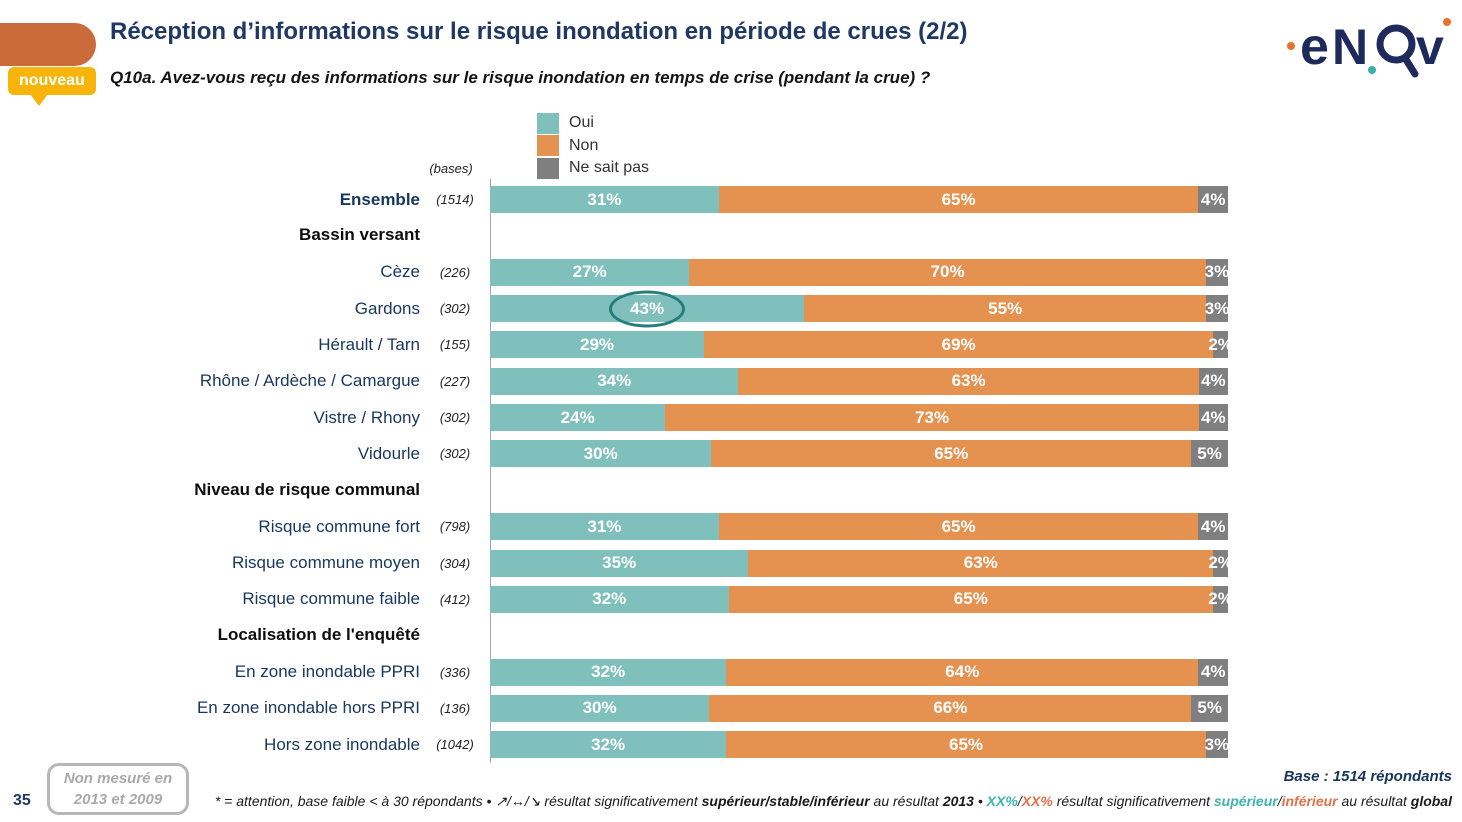  Describe the element at coordinates (455, 599) in the screenshot. I see `row-base: (412)` at that location.